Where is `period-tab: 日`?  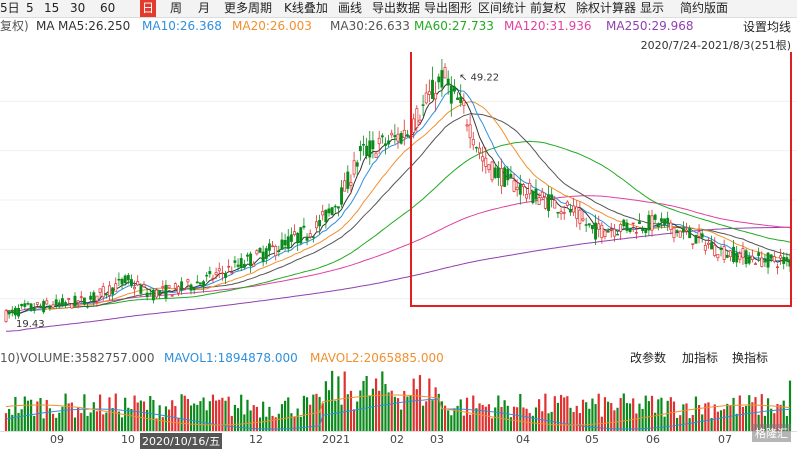 period-tab: 日 is located at coordinates (148, 8).